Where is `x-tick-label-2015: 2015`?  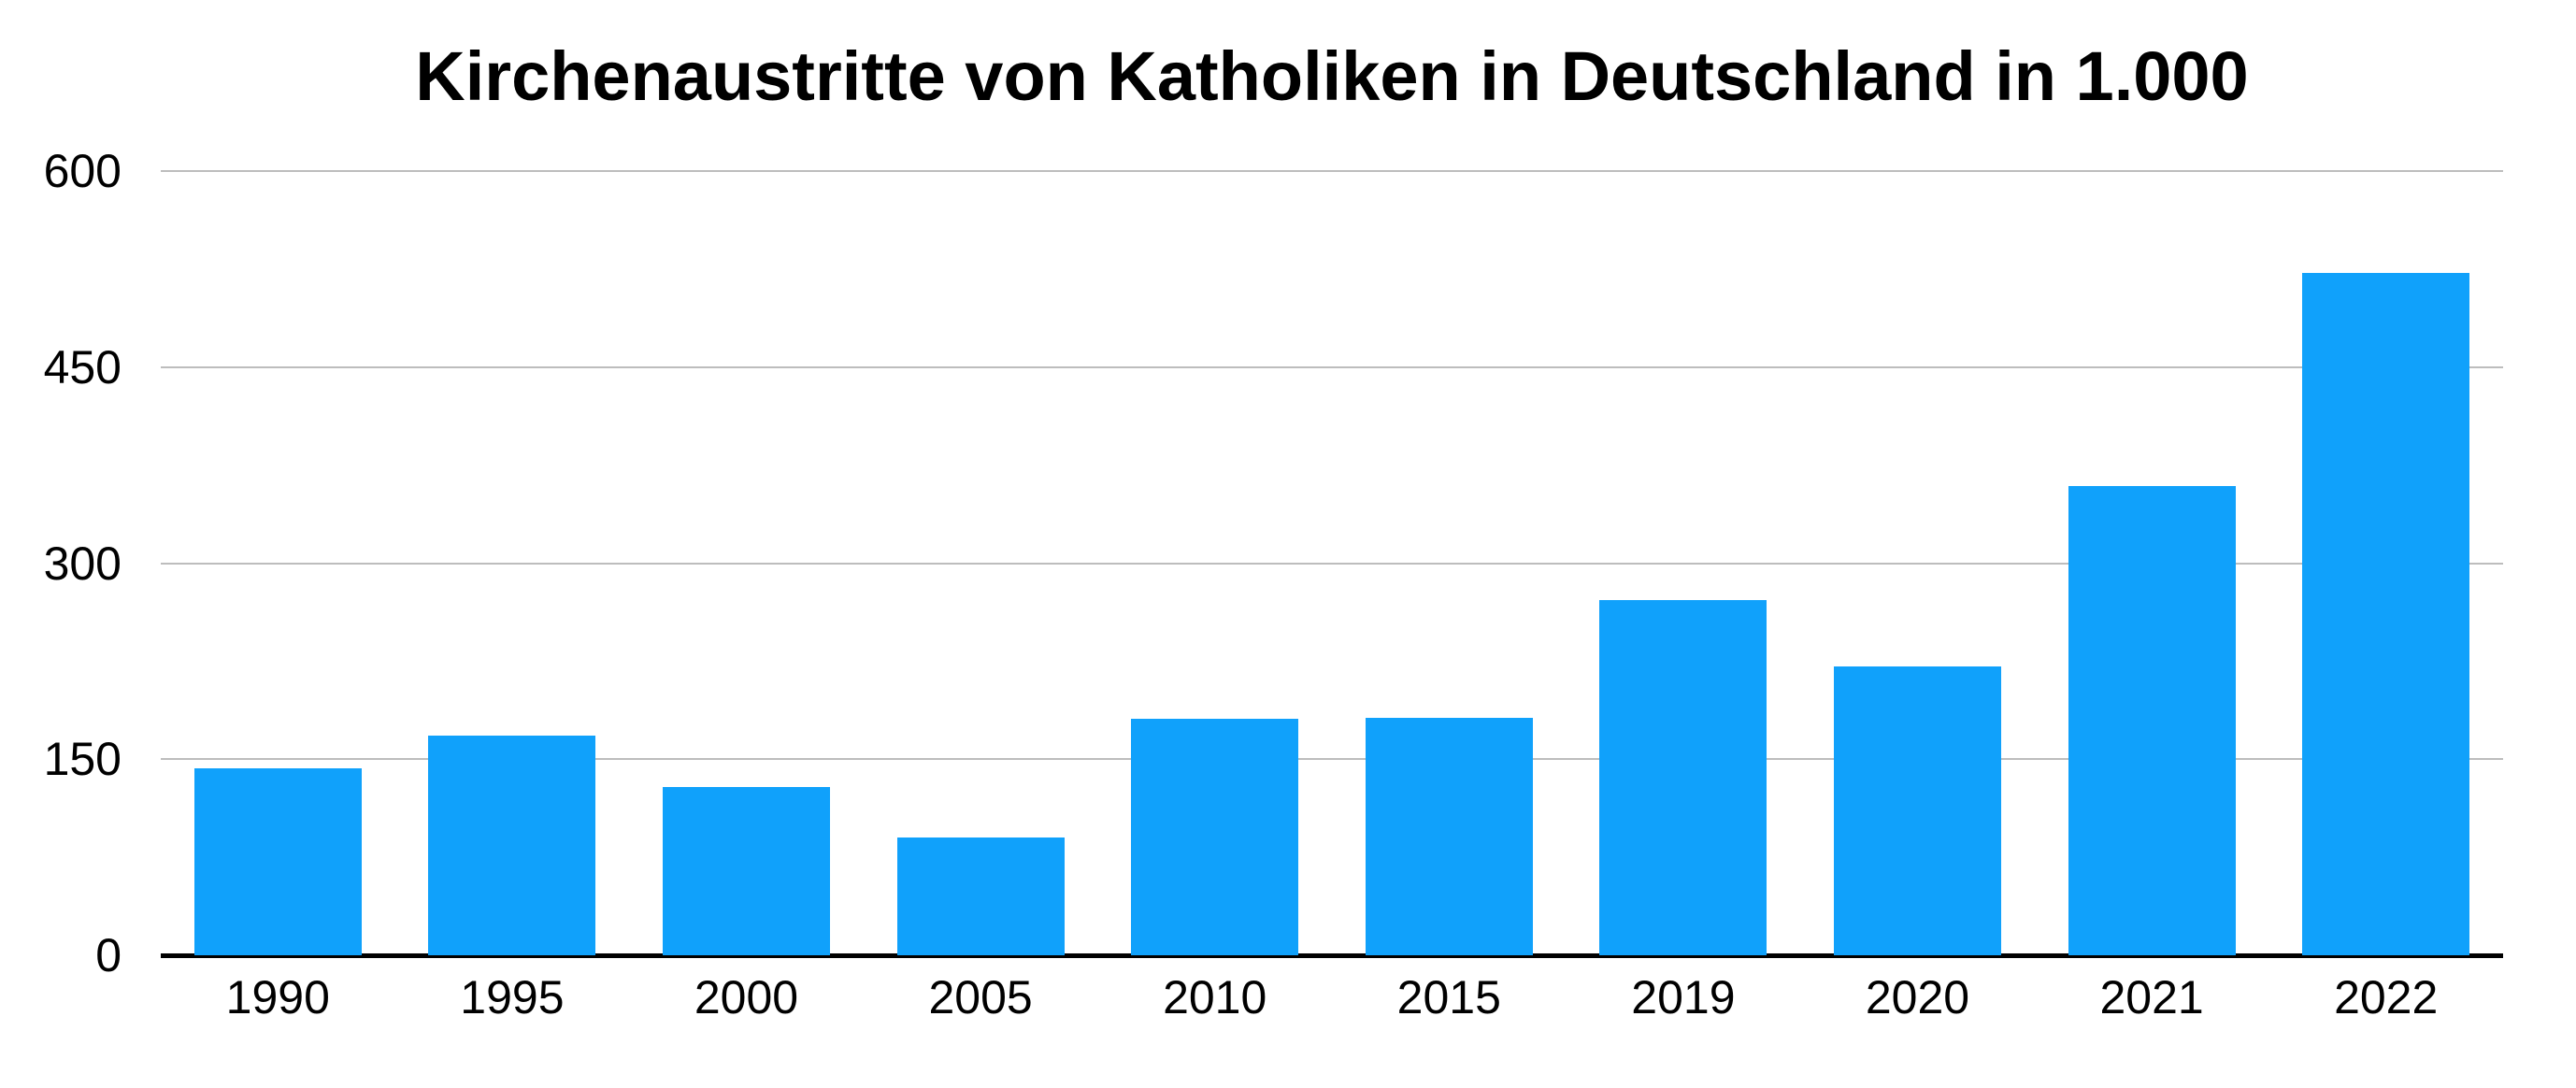
x-tick-label-2015: 2015 is located at coordinates (1448, 997).